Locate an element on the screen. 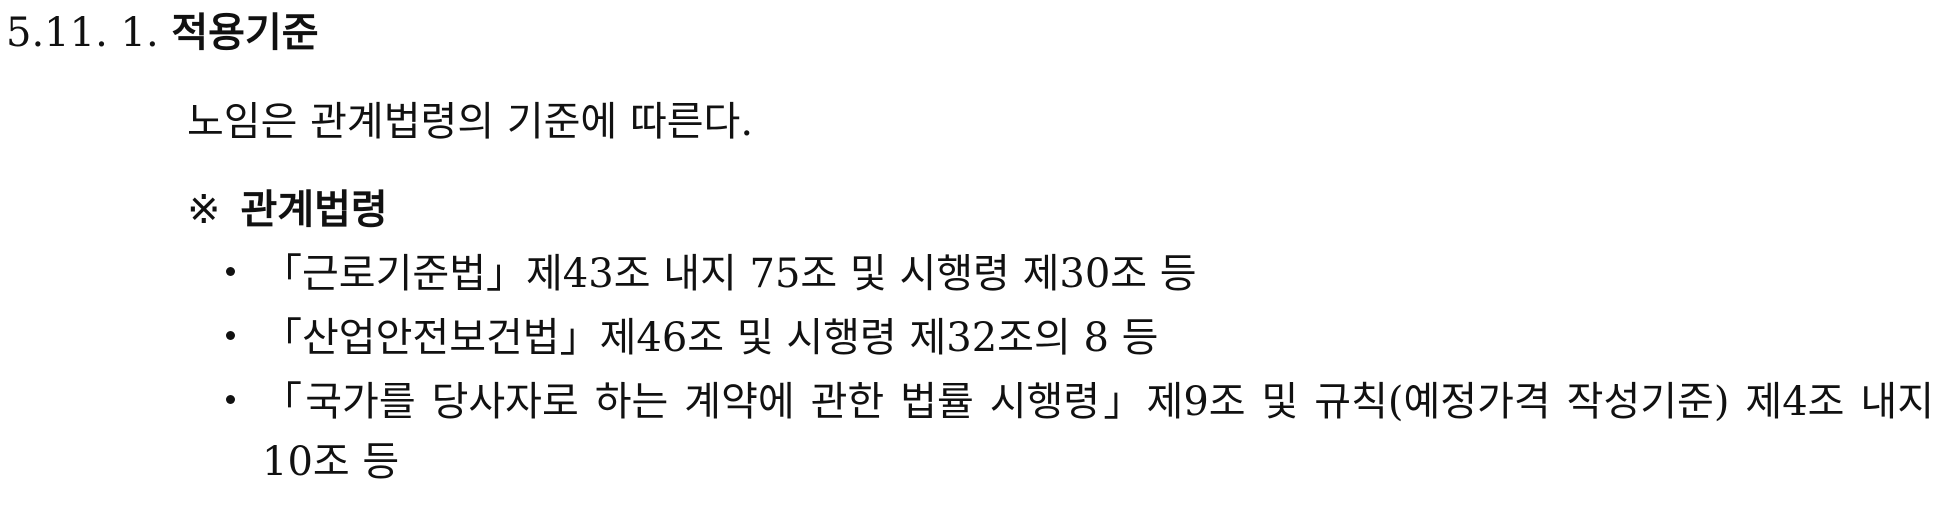 The image size is (1947, 531). list-item-text: 「근로기준법」제43조 내지 75조 및 시행령 제30조 등 is located at coordinates (729, 274).